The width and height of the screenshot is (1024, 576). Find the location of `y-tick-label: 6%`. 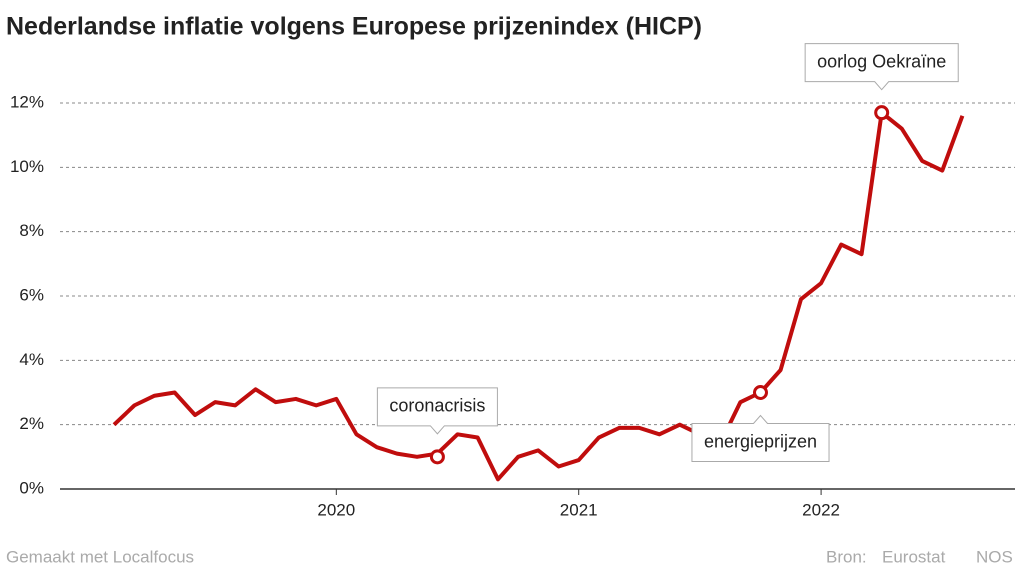

y-tick-label: 6% is located at coordinates (31, 294).